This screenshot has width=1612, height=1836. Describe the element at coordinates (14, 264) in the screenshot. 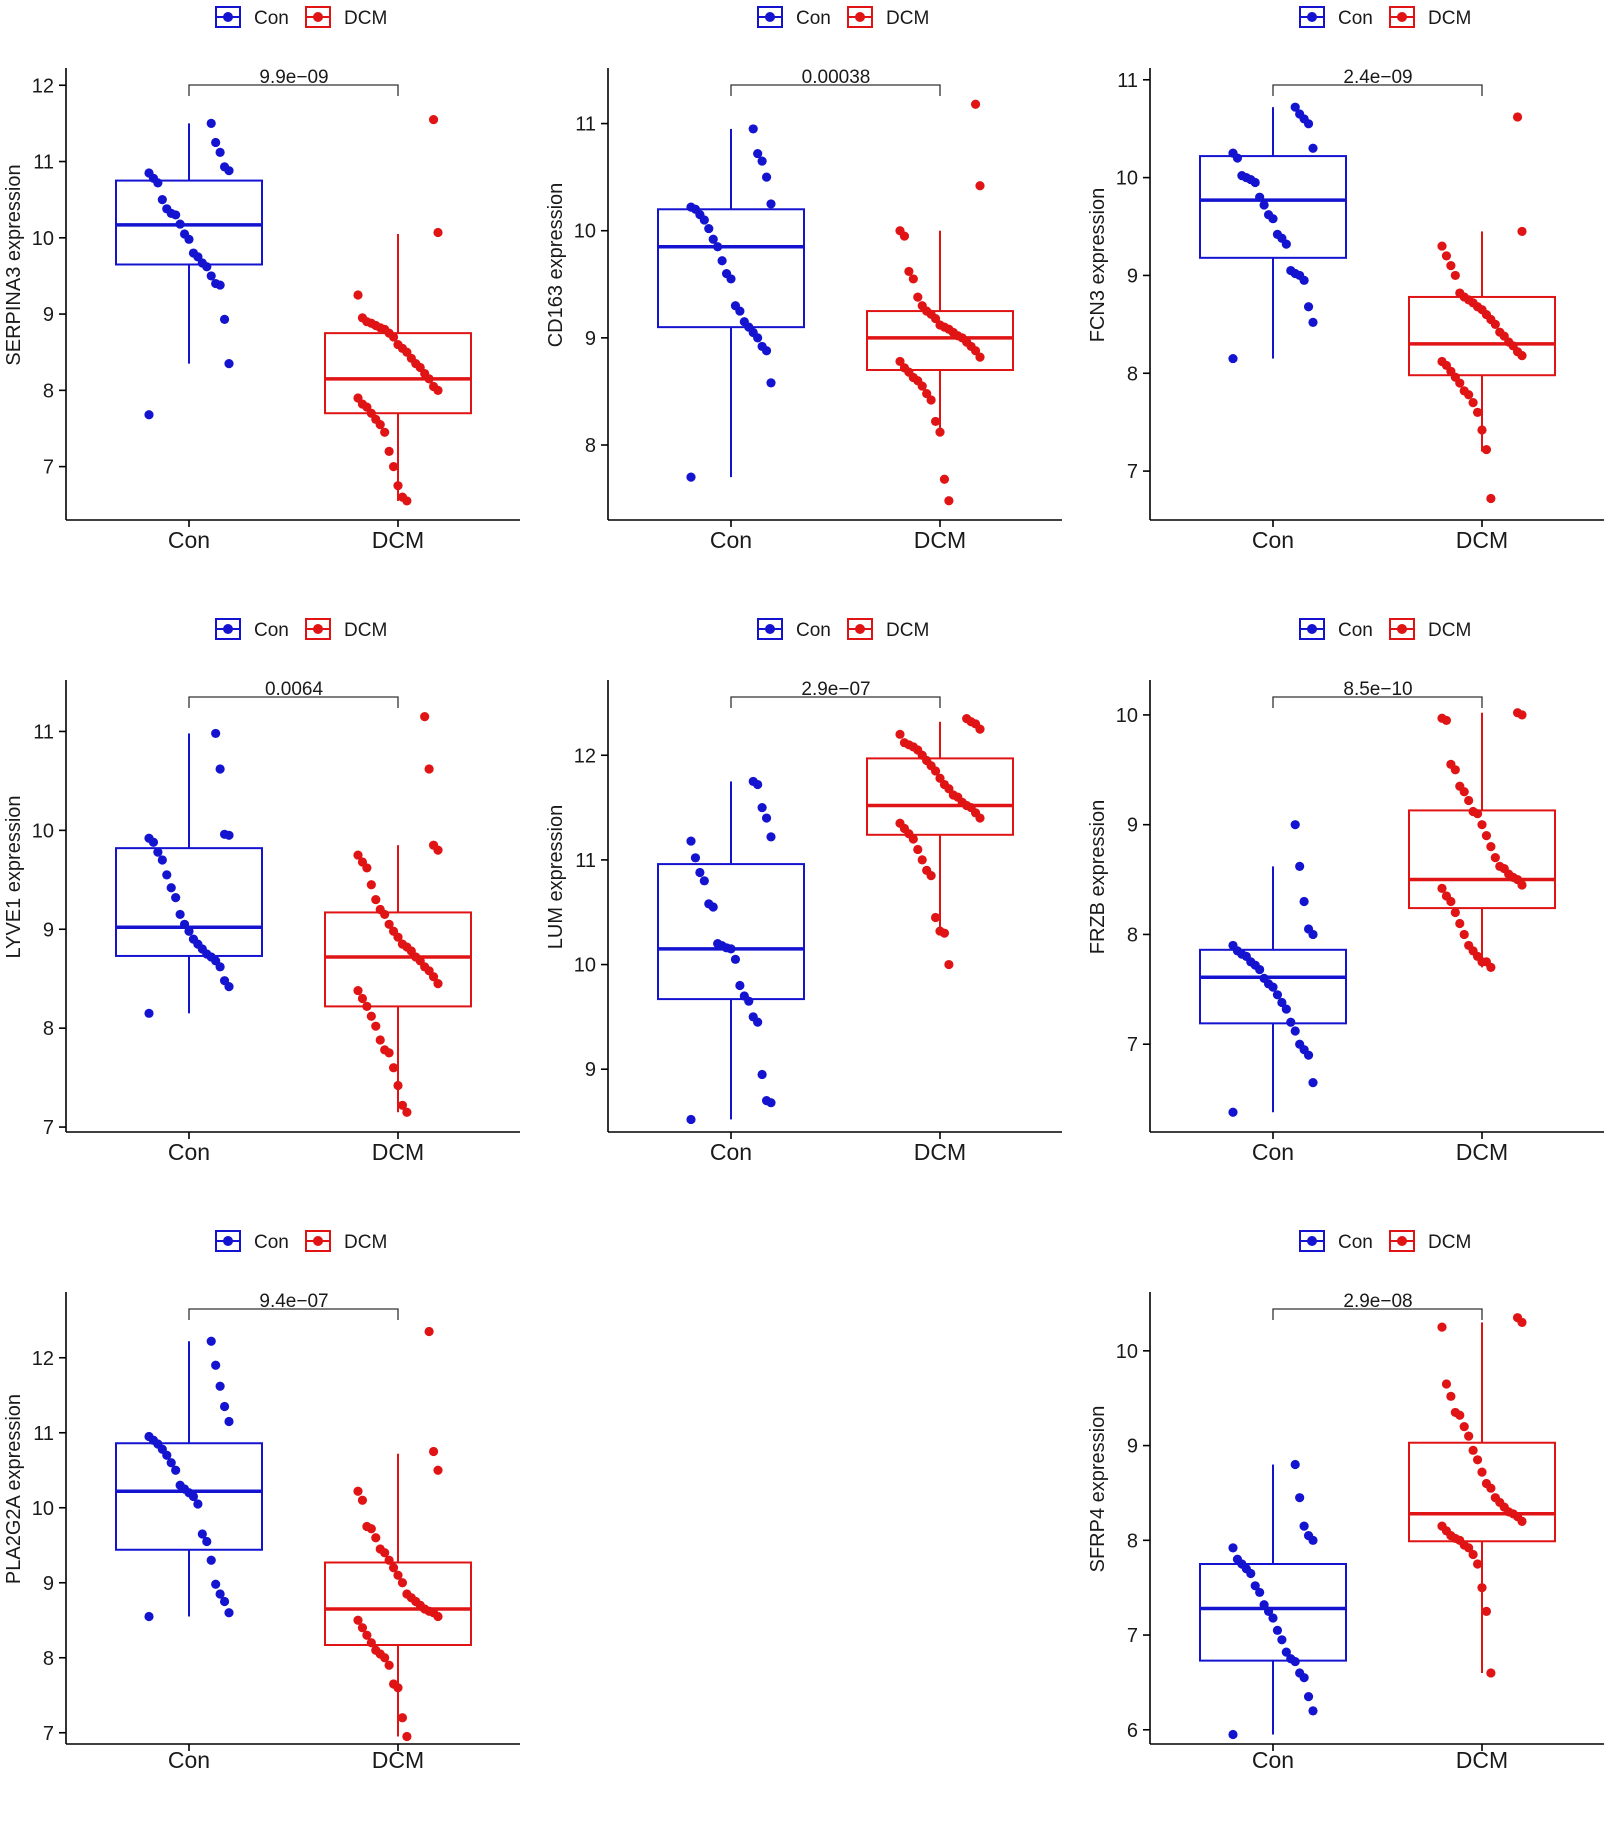

I see `y-axis-label: SERPINA3 expression` at that location.